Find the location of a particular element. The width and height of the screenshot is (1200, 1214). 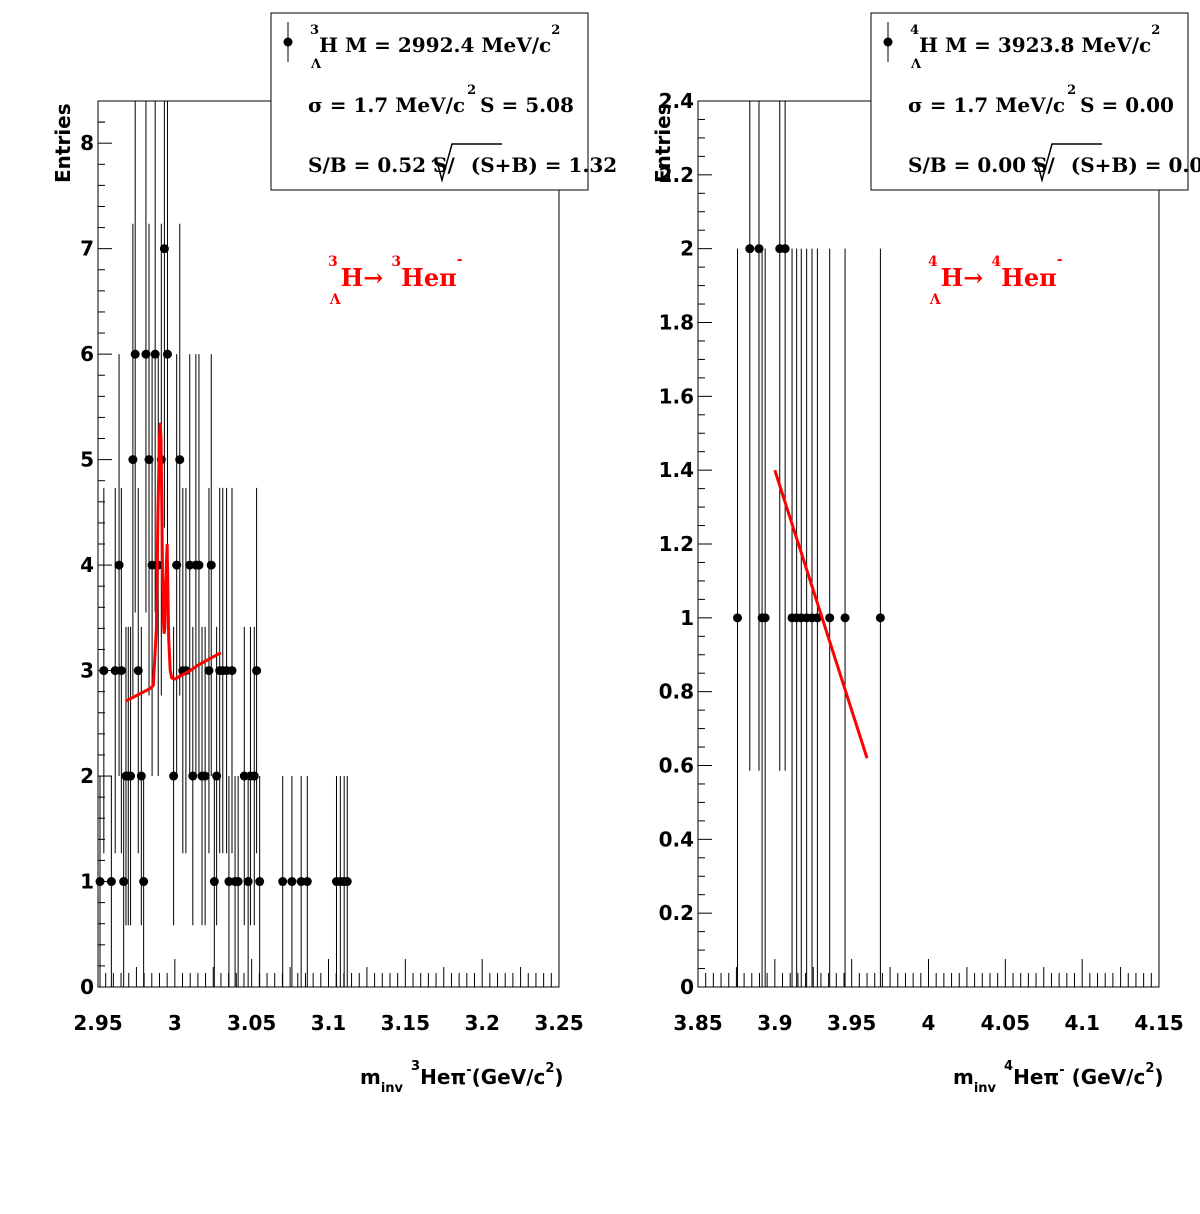

right-y-tick-label: 2 is located at coordinates (687, 249).